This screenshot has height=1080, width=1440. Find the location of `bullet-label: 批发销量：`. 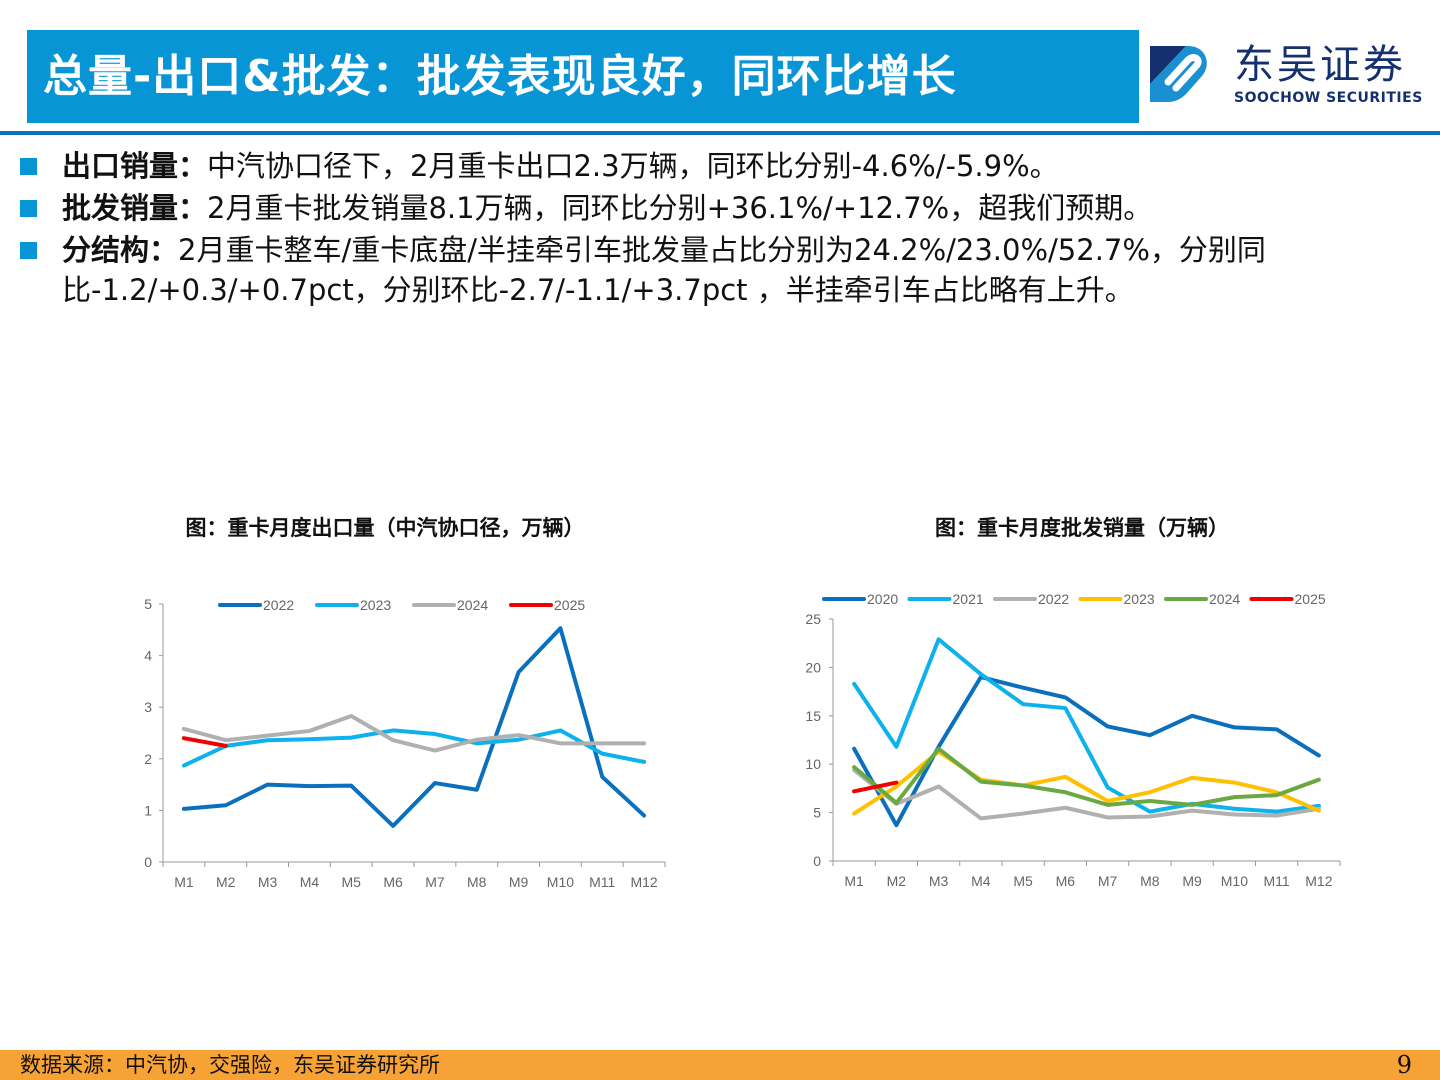

bullet-label: 批发销量： is located at coordinates (135, 208).